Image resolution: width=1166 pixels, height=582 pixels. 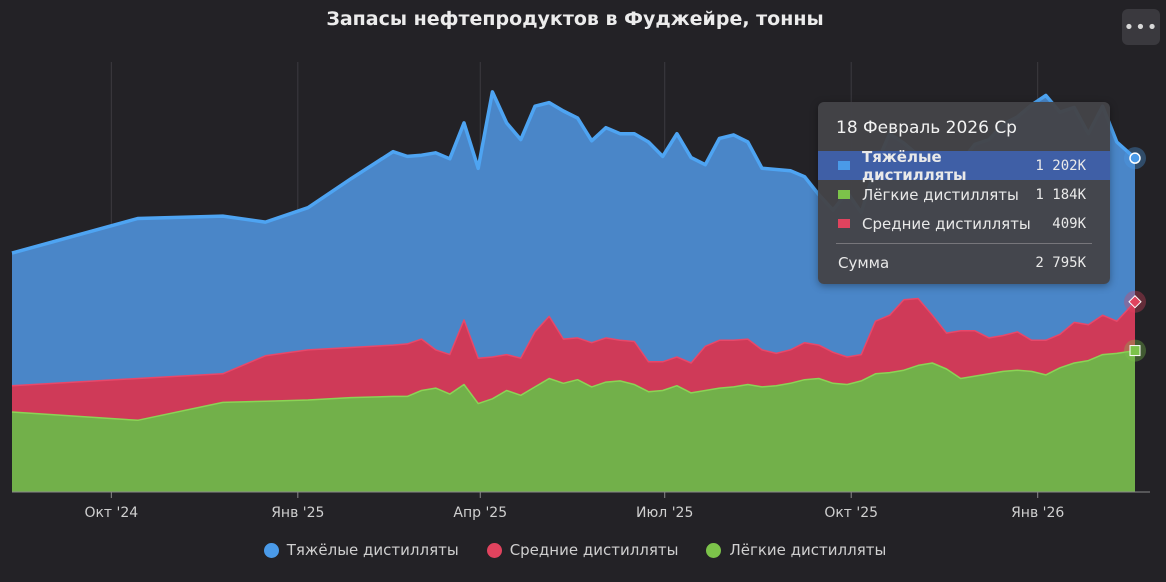 What do you see at coordinates (851, 513) in the screenshot?
I see `x-tick-label: Окт '25` at bounding box center [851, 513].